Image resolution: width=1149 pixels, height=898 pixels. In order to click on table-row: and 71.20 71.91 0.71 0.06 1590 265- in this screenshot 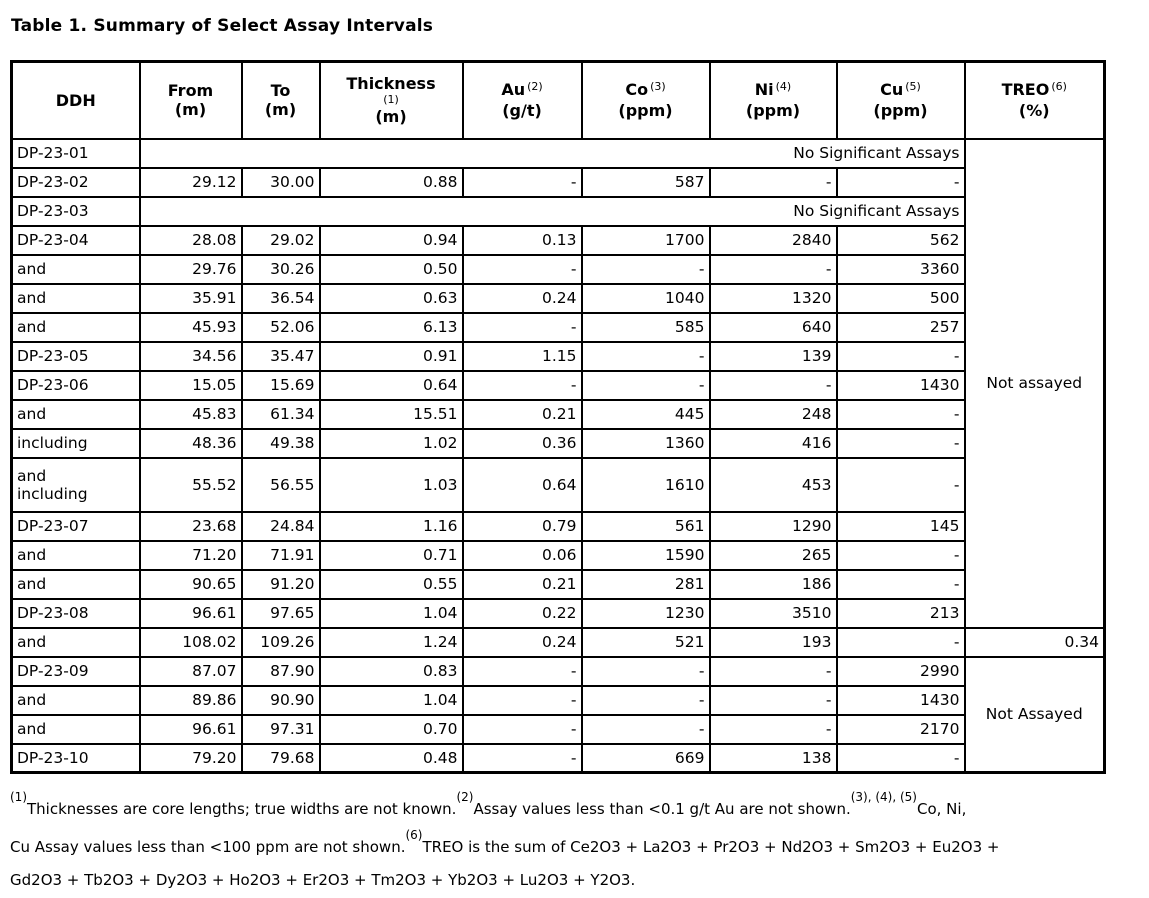, I will do `click(557, 555)`.